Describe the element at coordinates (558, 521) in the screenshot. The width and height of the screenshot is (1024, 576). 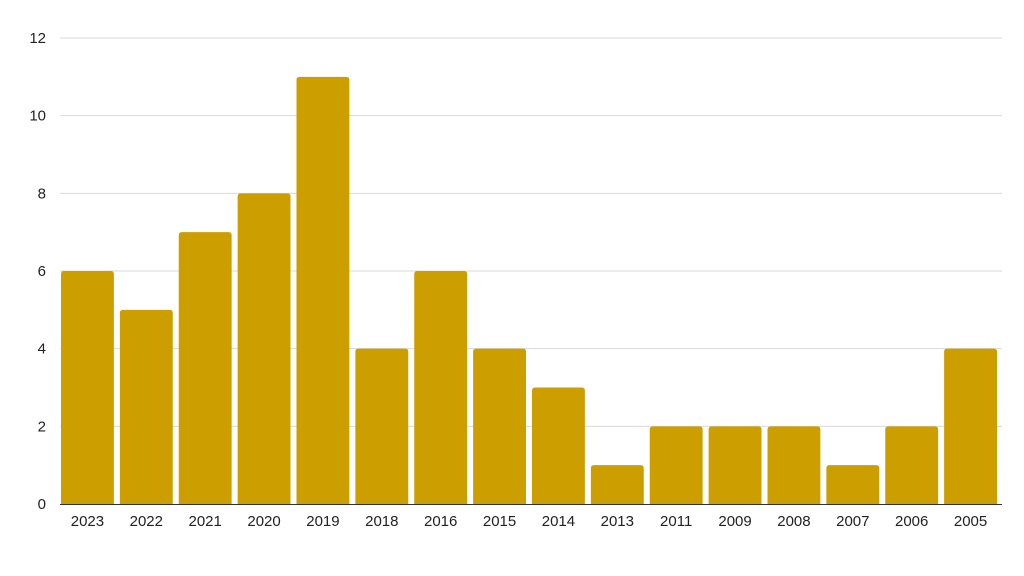
I see `x-tick-label: 2014` at that location.